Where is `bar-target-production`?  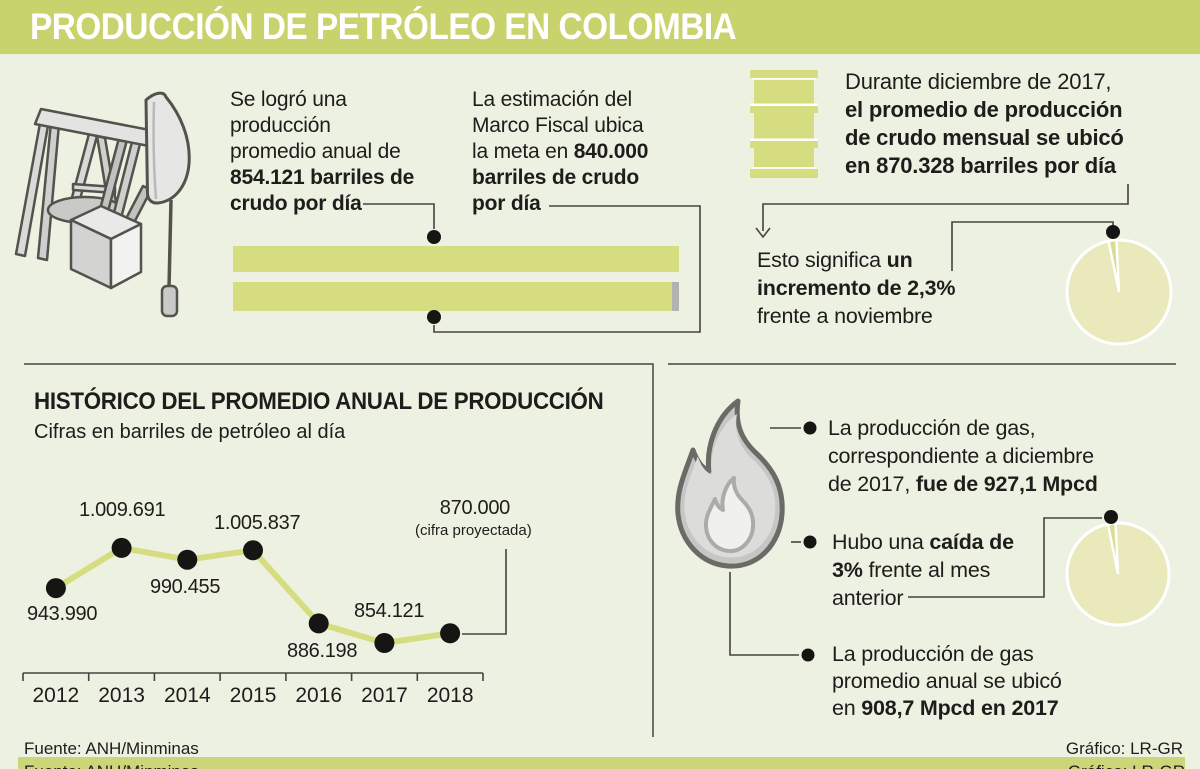
bar-target-production is located at coordinates (456, 296).